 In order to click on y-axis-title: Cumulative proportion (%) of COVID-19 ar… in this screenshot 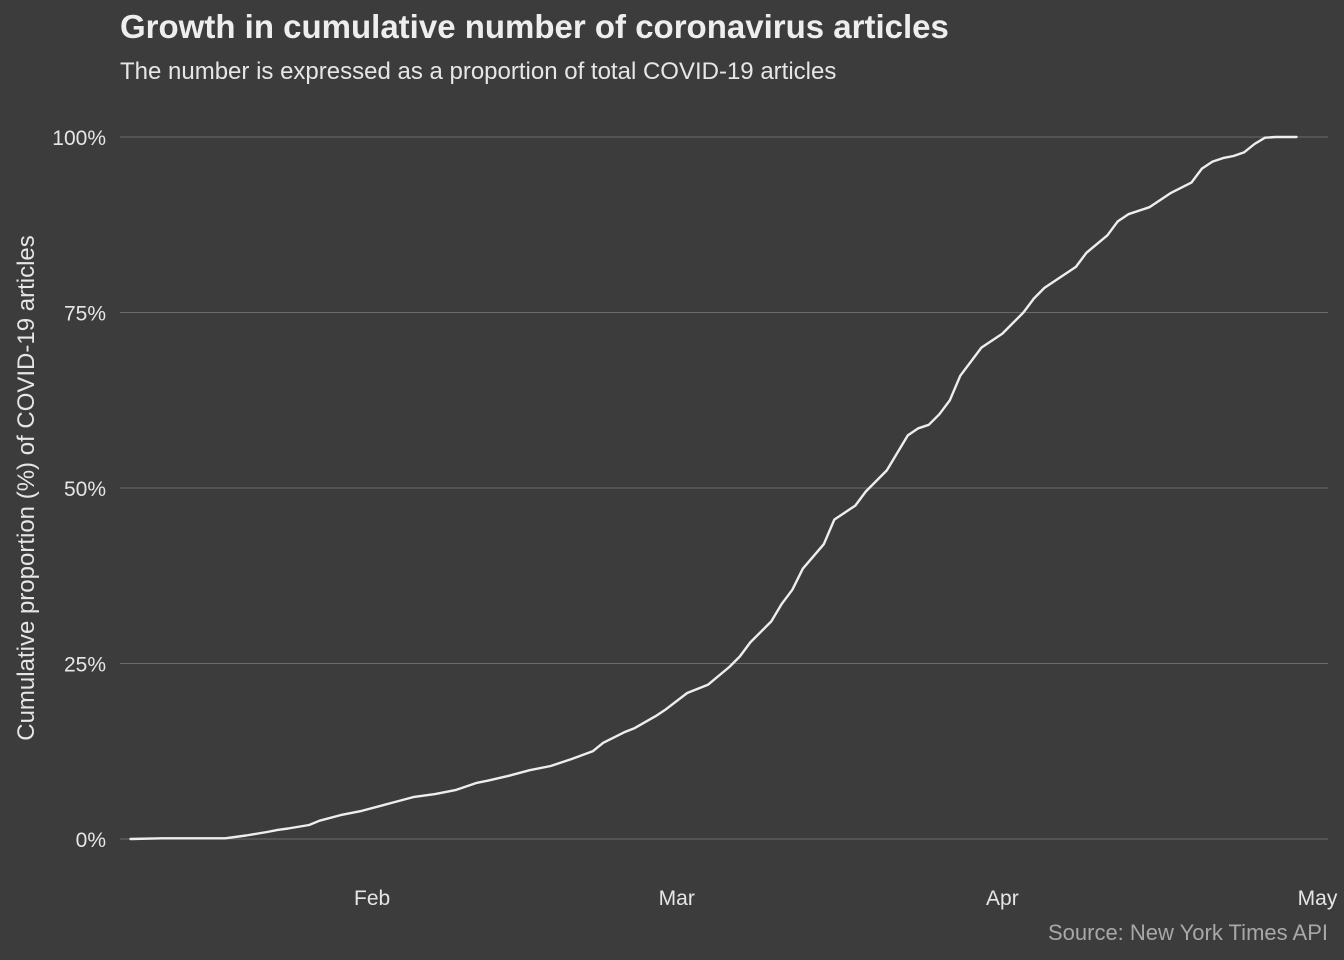, I will do `click(26, 488)`.